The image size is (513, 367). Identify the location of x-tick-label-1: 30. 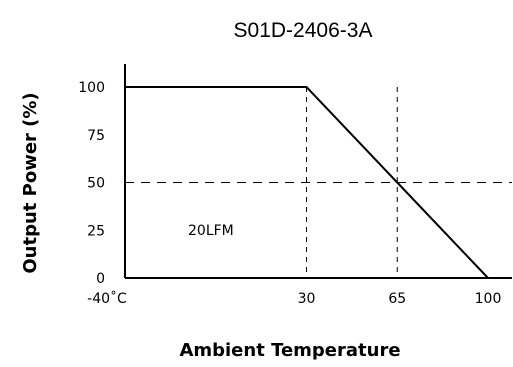
(307, 299).